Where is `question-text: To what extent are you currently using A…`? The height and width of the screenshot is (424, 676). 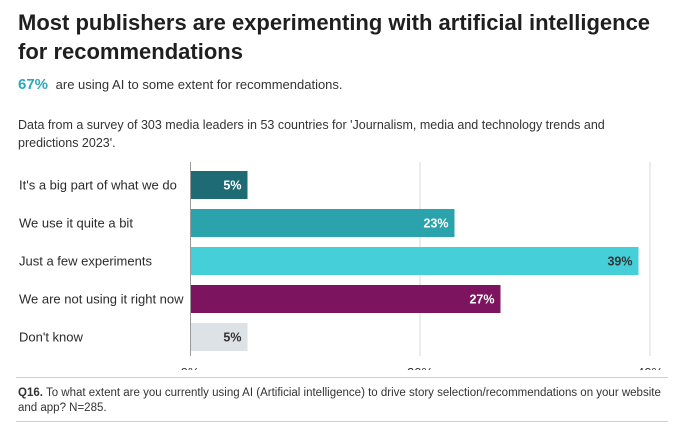
question-text: To what extent are you currently using A… is located at coordinates (339, 400).